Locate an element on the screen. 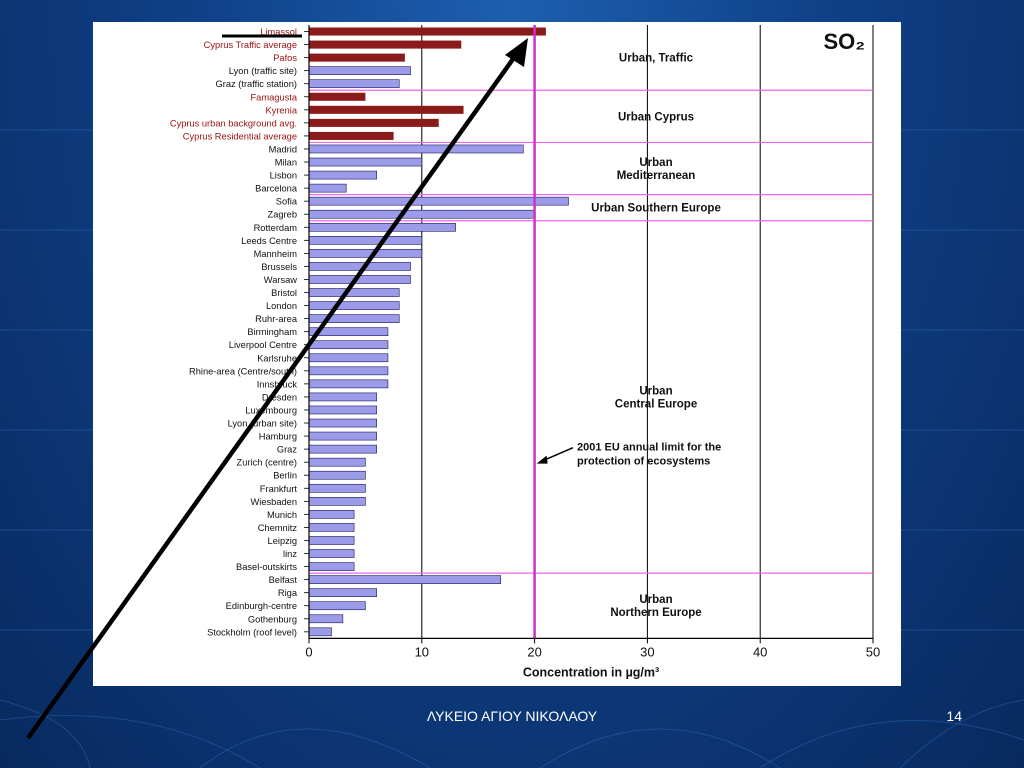 The width and height of the screenshot is (1024, 768). category-label: Innsbruck is located at coordinates (277, 384).